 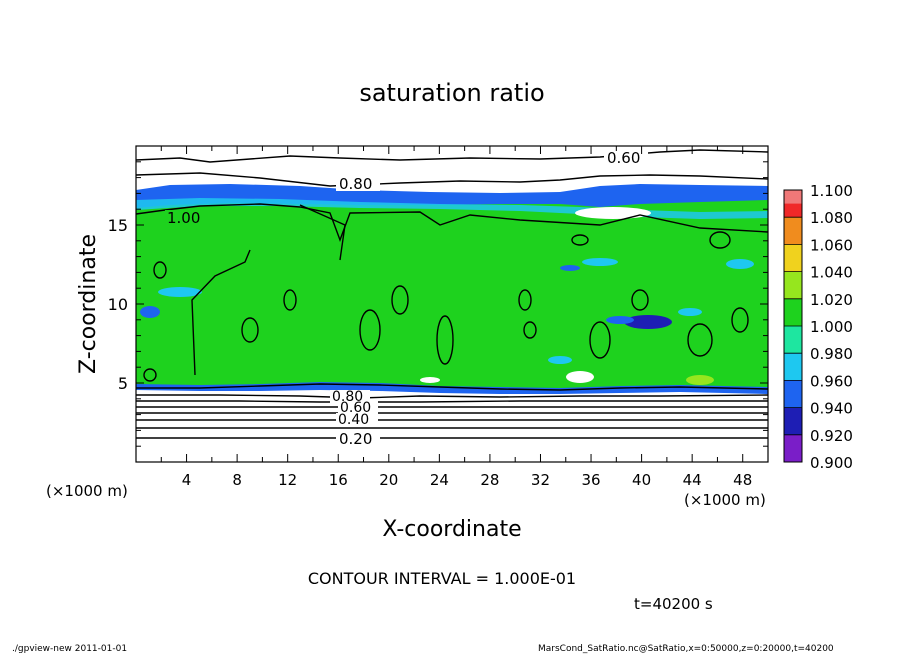 I want to click on y-tick-label: 10, so click(x=118, y=304).